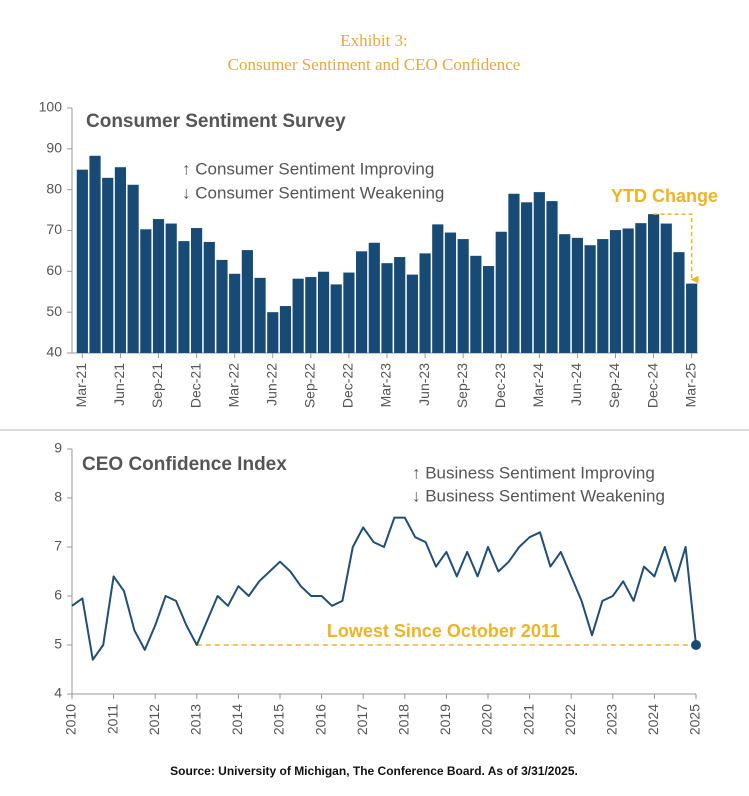 Image resolution: width=749 pixels, height=796 pixels. Describe the element at coordinates (196, 719) in the screenshot. I see `x-tick-label: 2013` at that location.